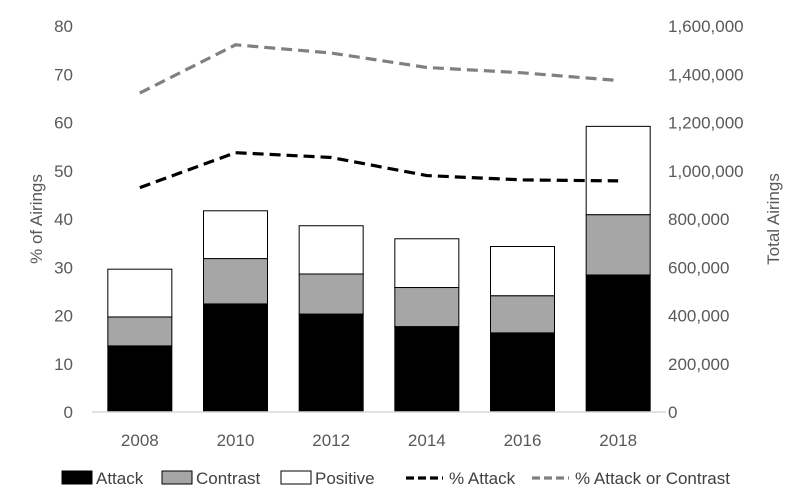 This screenshot has height=502, width=811. What do you see at coordinates (140, 379) in the screenshot?
I see `bar-segment-attack-2008` at bounding box center [140, 379].